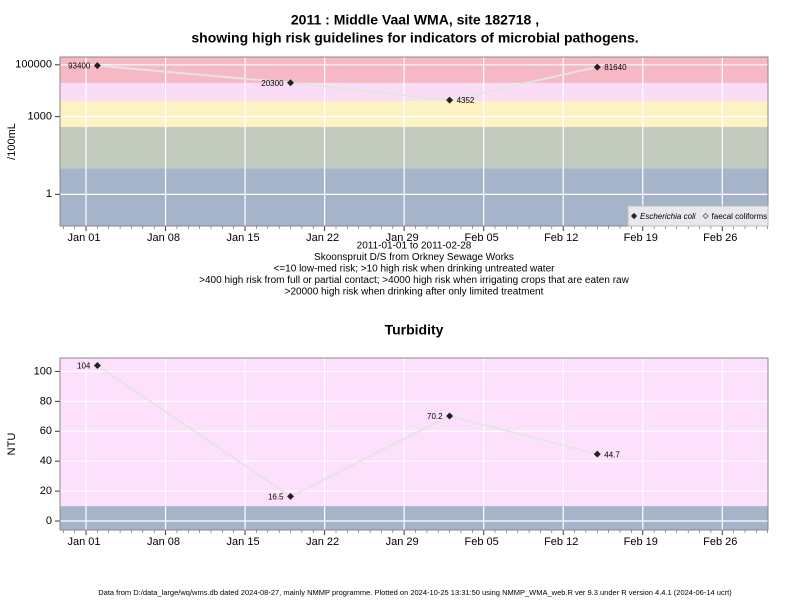 The width and height of the screenshot is (800, 600). Describe the element at coordinates (414, 330) in the screenshot. I see `chart-title: Turbidity` at that location.